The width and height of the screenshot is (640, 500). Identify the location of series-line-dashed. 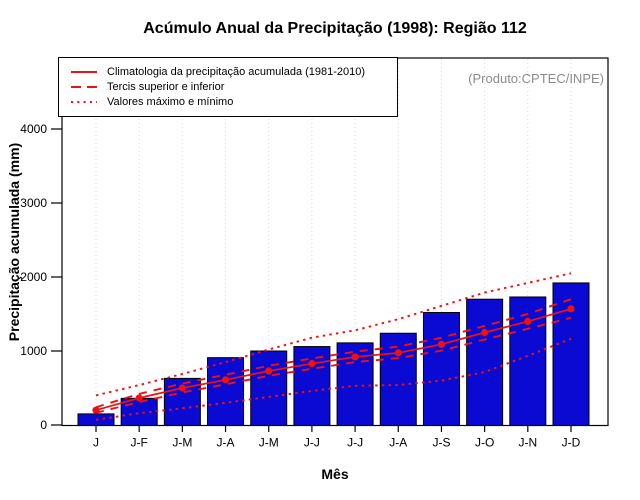
(333, 365).